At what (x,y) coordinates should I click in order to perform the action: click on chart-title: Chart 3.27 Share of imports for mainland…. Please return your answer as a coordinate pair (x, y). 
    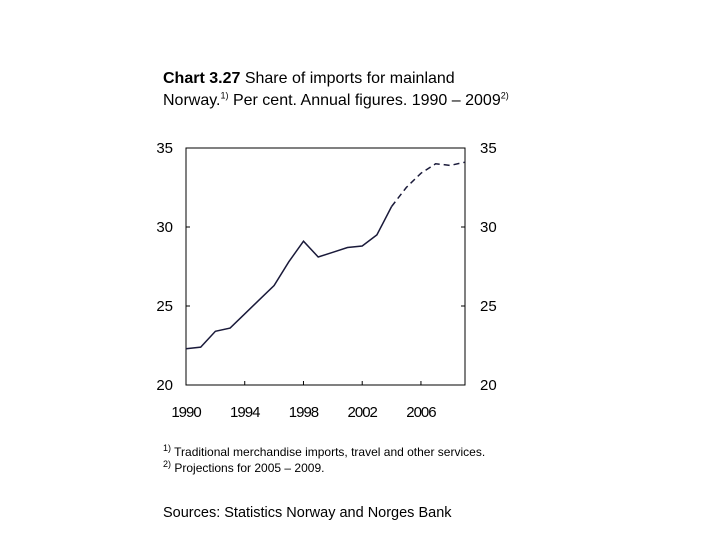
    Looking at the image, I should click on (343, 90).